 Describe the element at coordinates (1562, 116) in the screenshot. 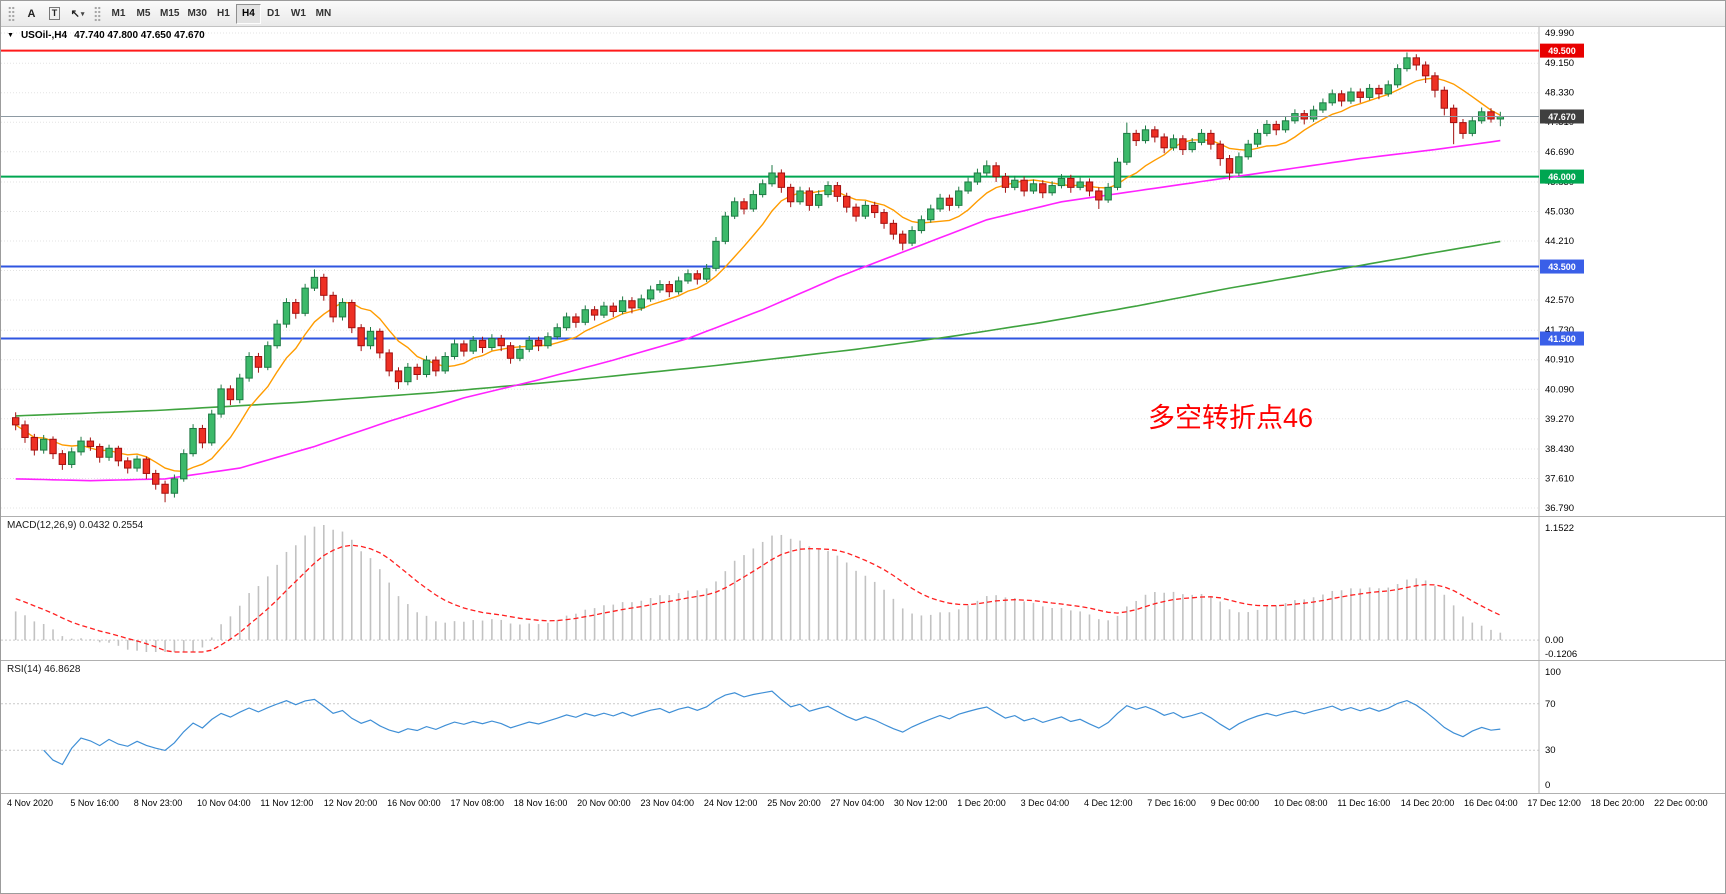

I see `current-price-tag: 47.670` at that location.